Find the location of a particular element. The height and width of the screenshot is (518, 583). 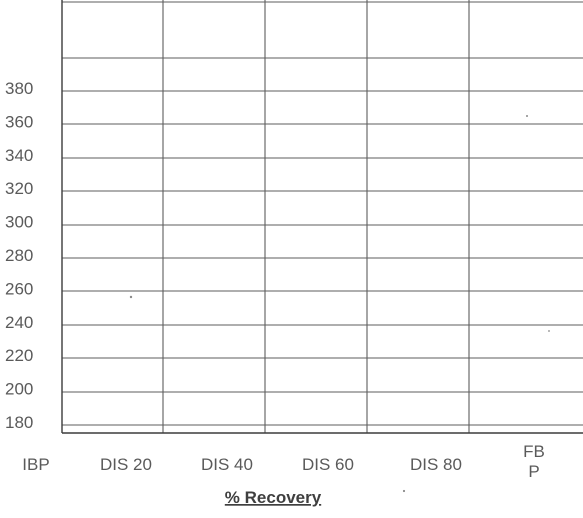

y-tick-labels: 180 200 220 240 260 280 300 320 340 360 380 is located at coordinates (19, 255).